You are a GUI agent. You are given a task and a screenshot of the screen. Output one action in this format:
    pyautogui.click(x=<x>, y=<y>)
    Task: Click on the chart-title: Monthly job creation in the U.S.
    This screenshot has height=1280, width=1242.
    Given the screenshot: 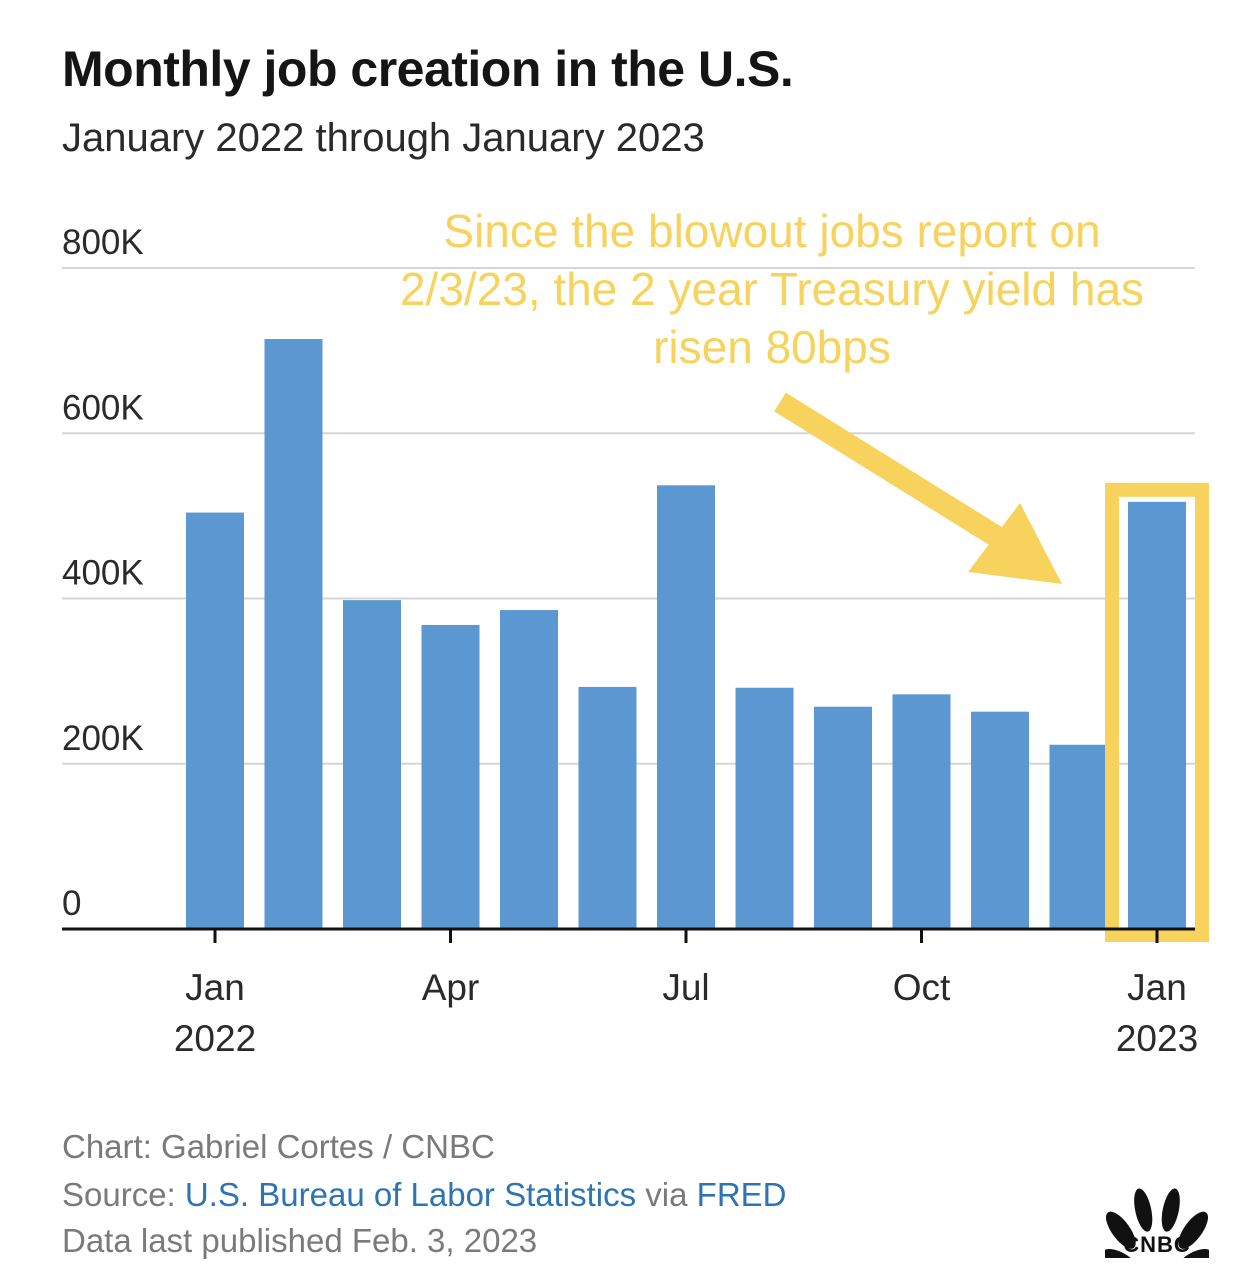 What is the action you would take?
    pyautogui.click(x=428, y=69)
    